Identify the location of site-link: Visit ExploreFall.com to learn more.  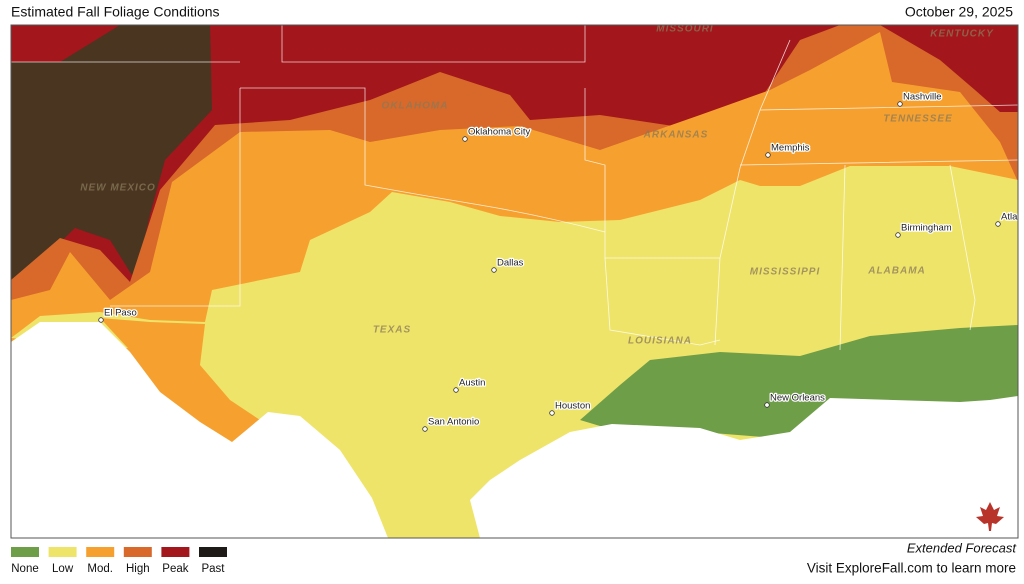
(911, 568).